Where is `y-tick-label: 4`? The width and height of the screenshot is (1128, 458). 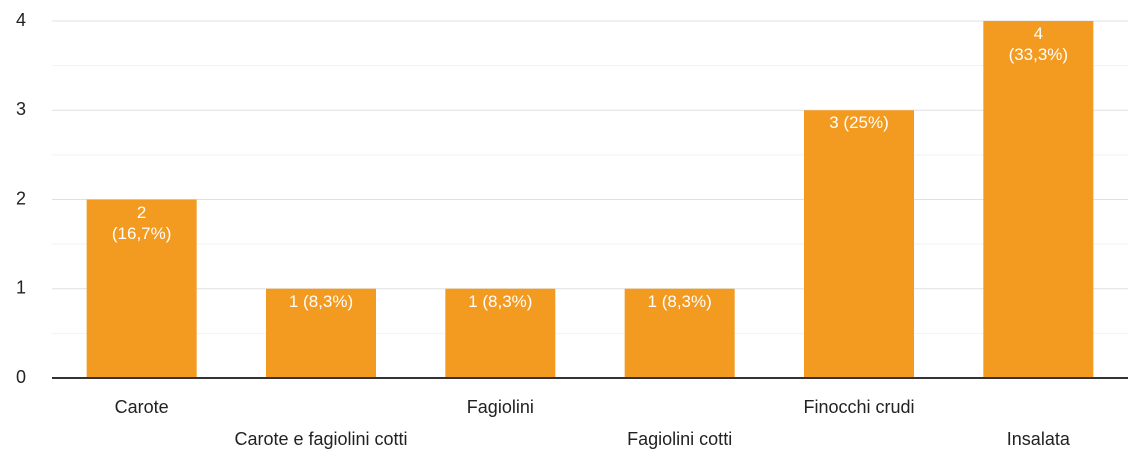 y-tick-label: 4 is located at coordinates (21, 20).